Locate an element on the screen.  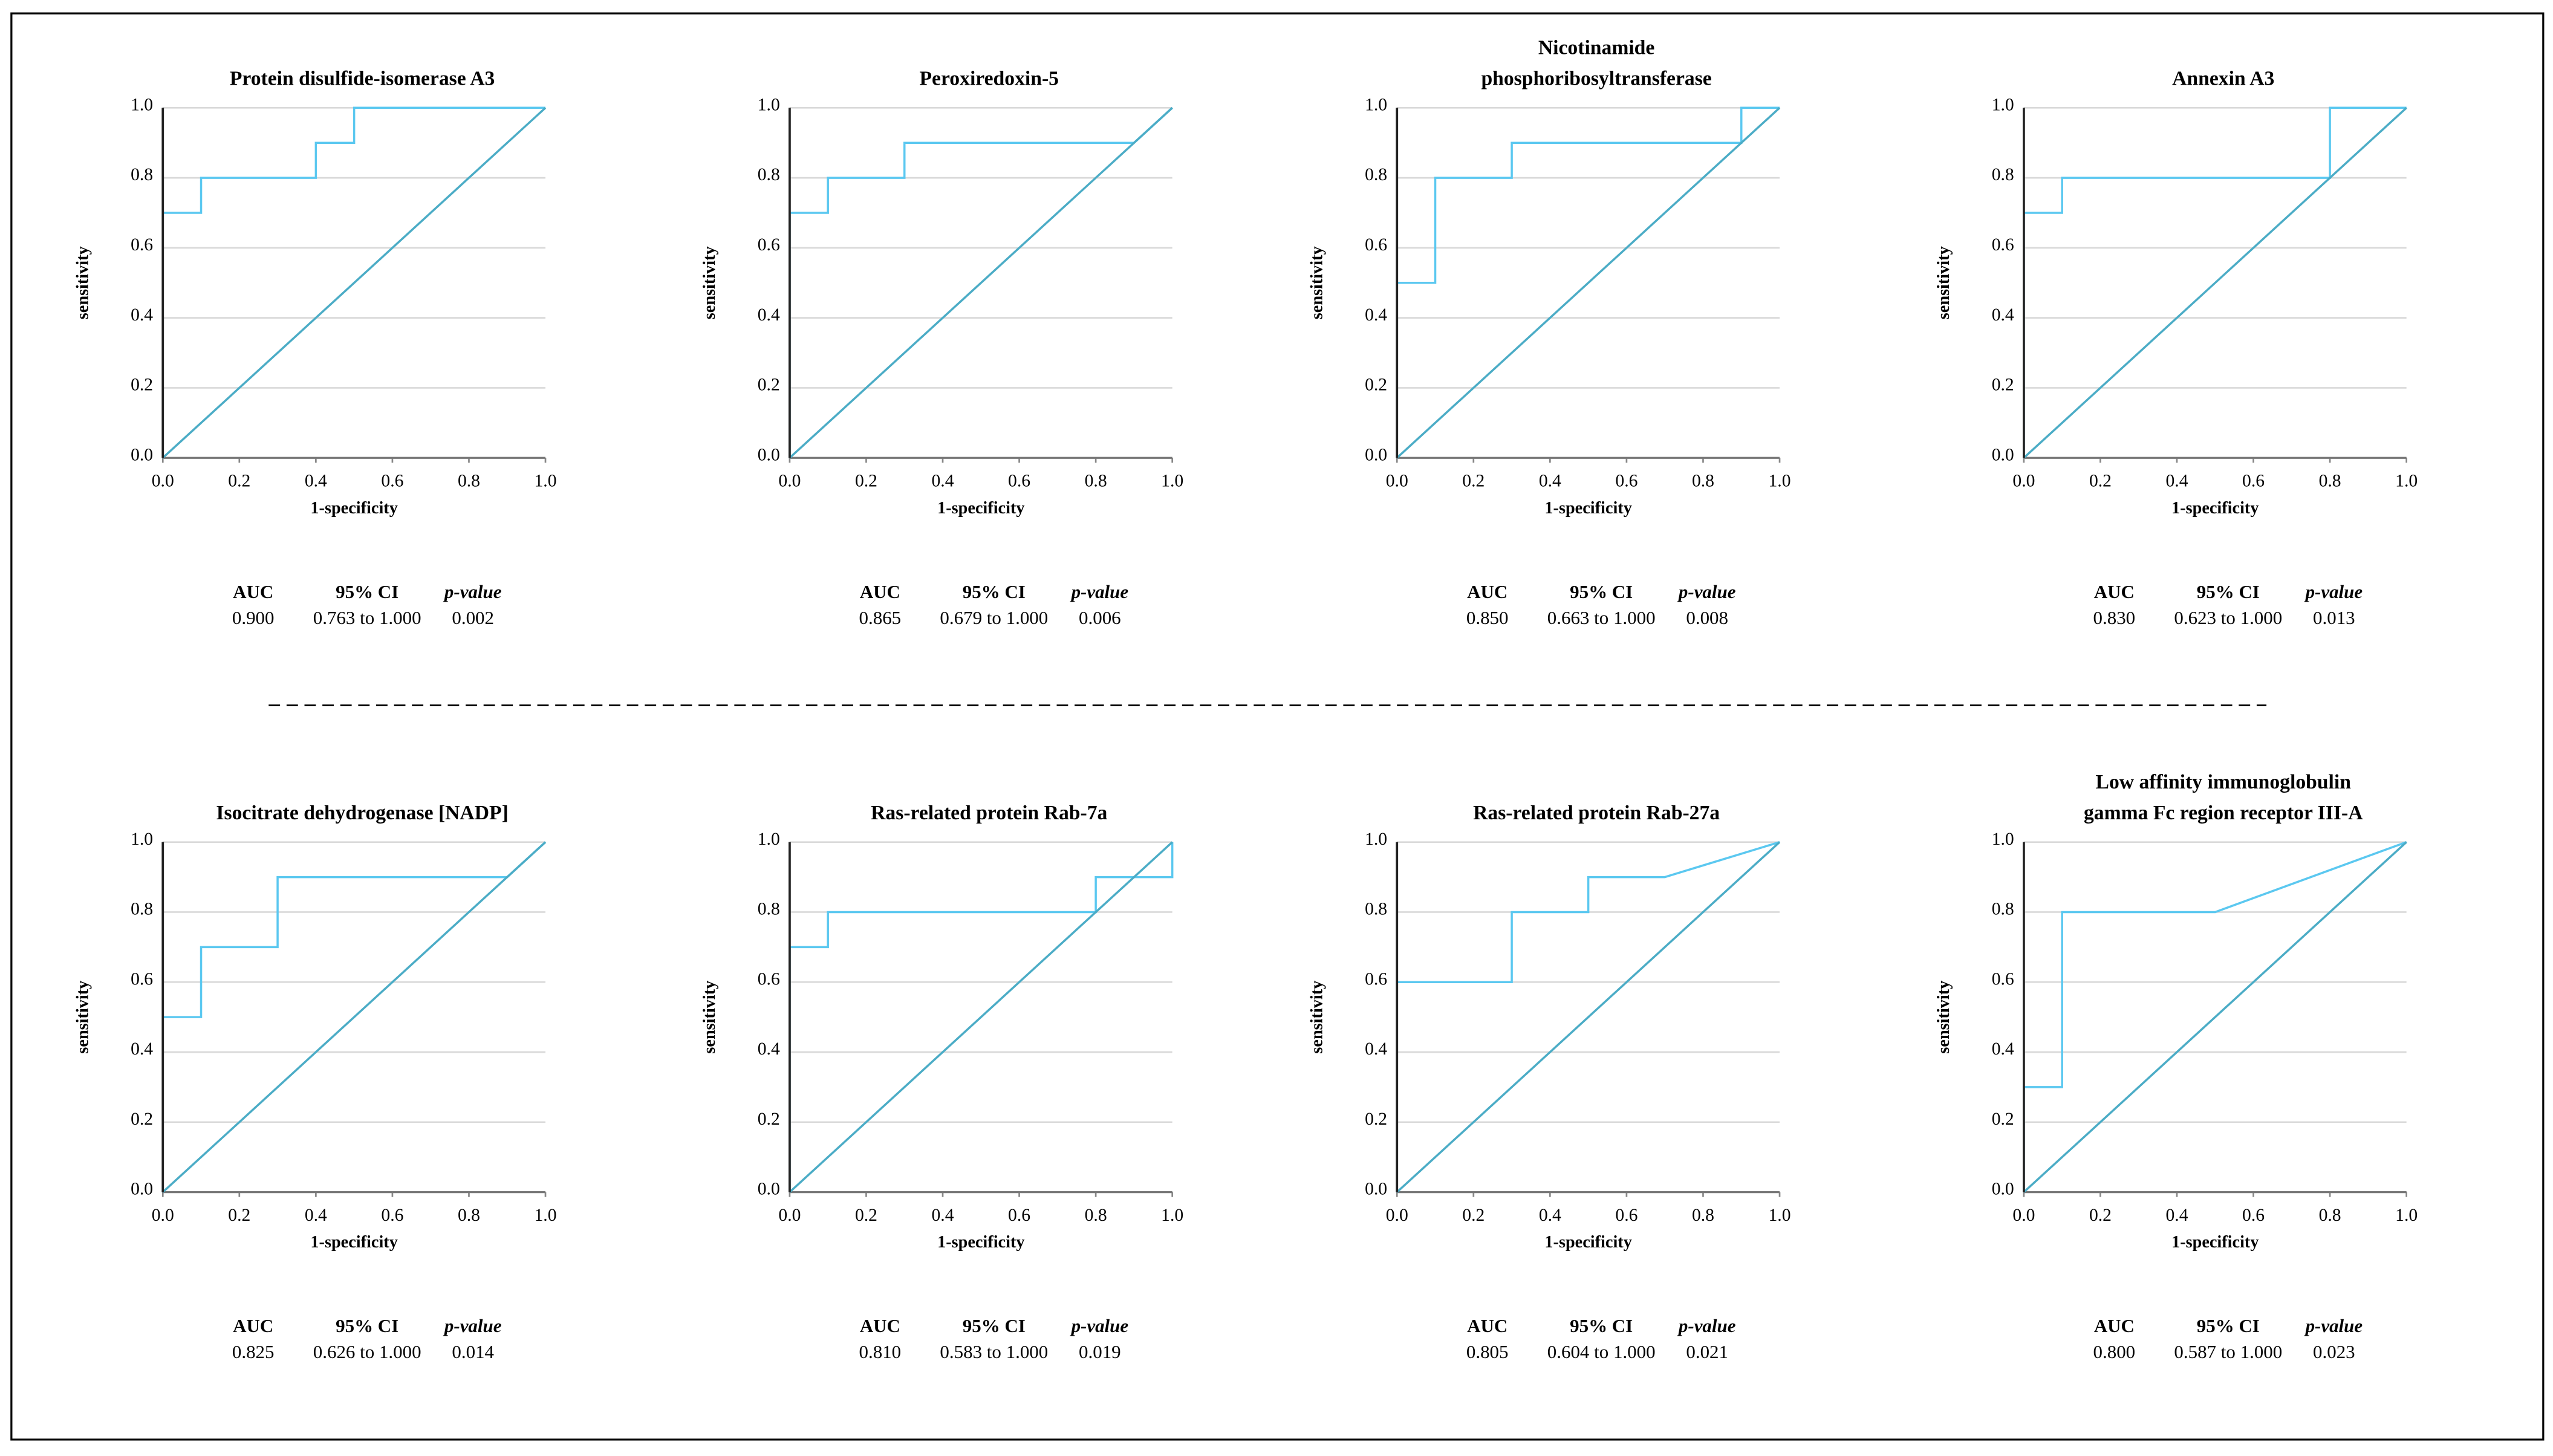
chart-title: Isocitrate dehydrogenase [NADP] is located at coordinates (362, 813).